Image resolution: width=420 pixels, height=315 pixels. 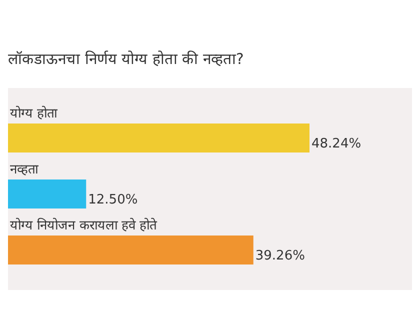 I want to click on y-tick-label: योग्य होता, so click(x=34, y=113).